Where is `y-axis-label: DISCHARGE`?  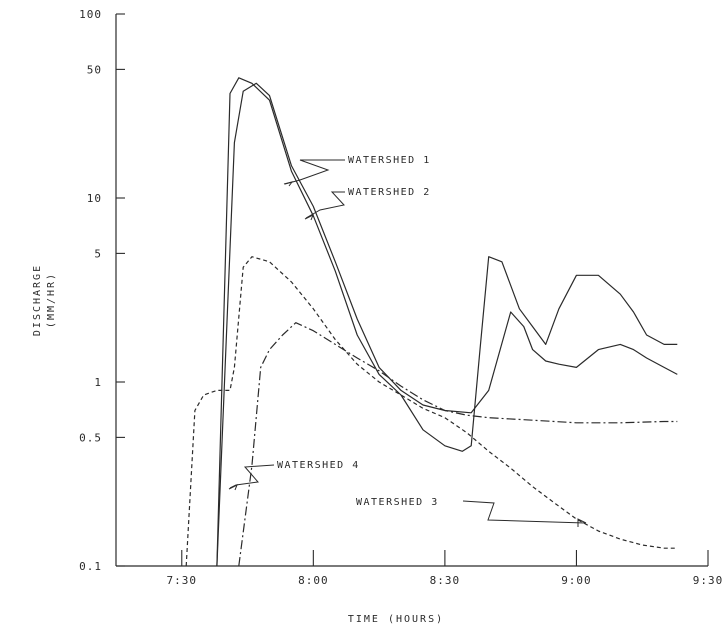 y-axis-label: DISCHARGE is located at coordinates (37, 300).